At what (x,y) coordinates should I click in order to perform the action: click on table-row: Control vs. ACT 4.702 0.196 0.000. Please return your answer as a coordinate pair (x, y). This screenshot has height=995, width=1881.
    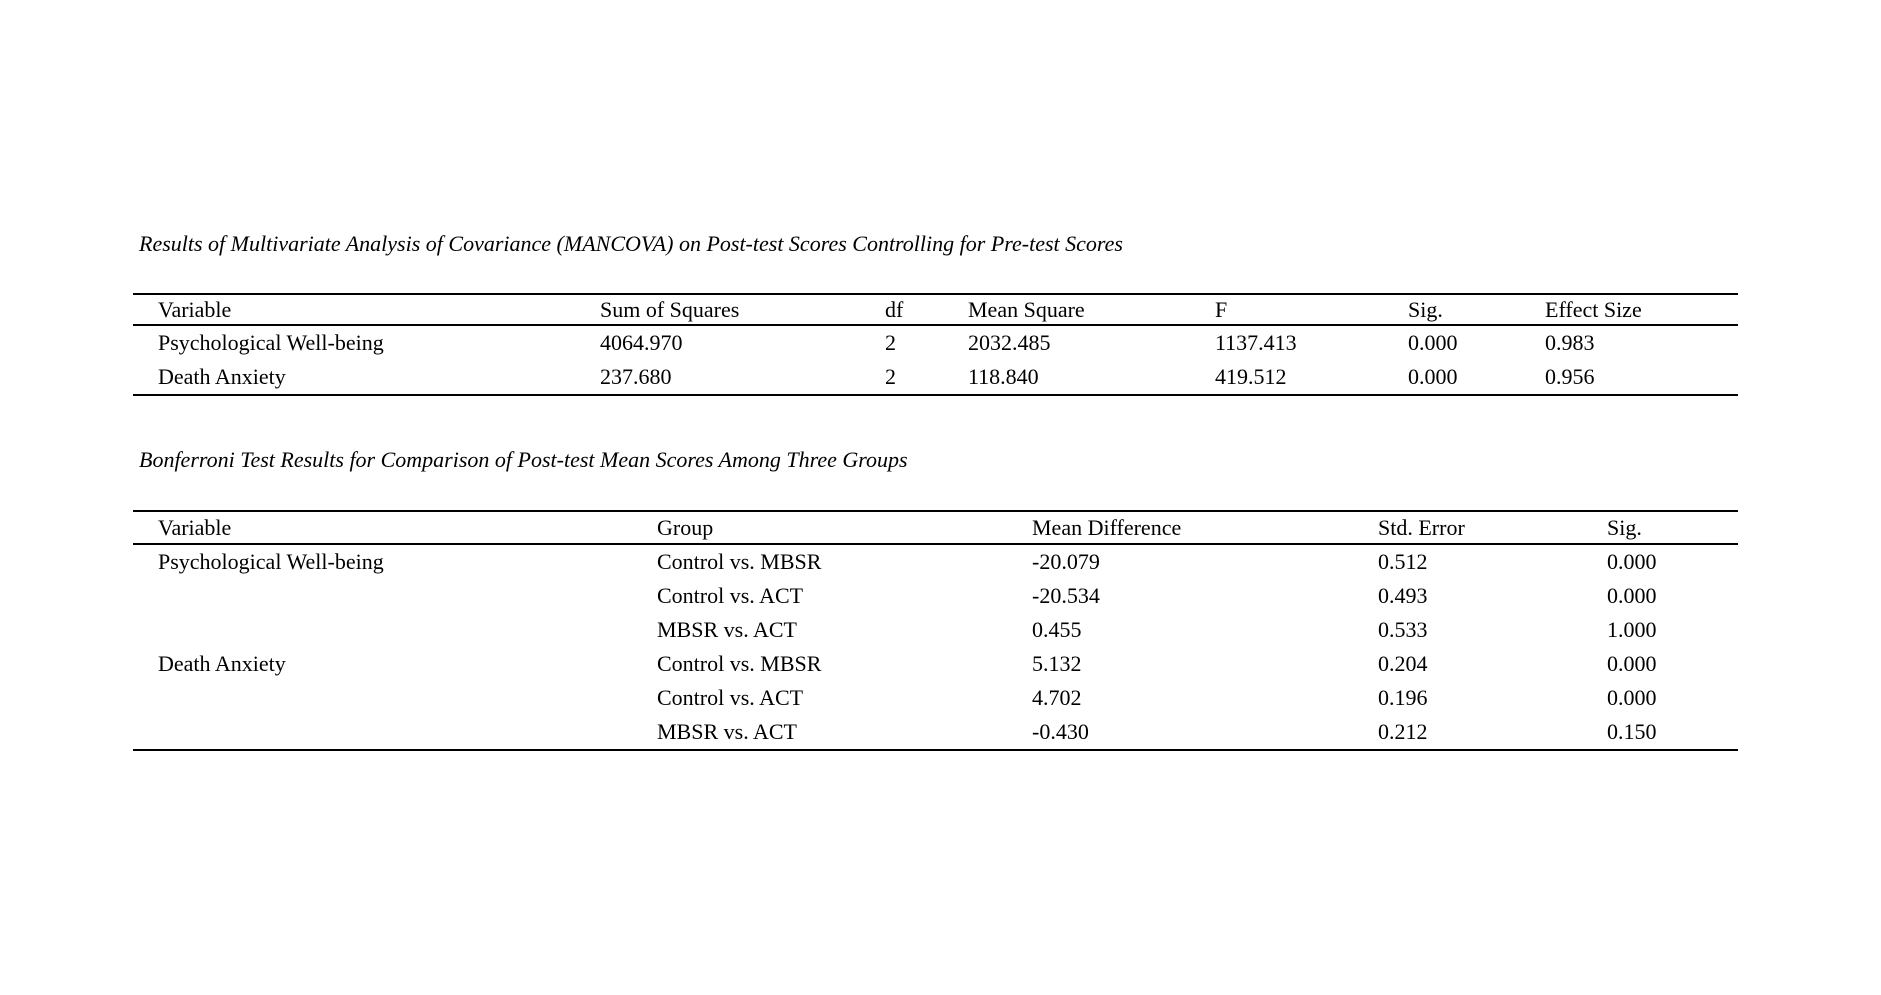
    Looking at the image, I should click on (935, 698).